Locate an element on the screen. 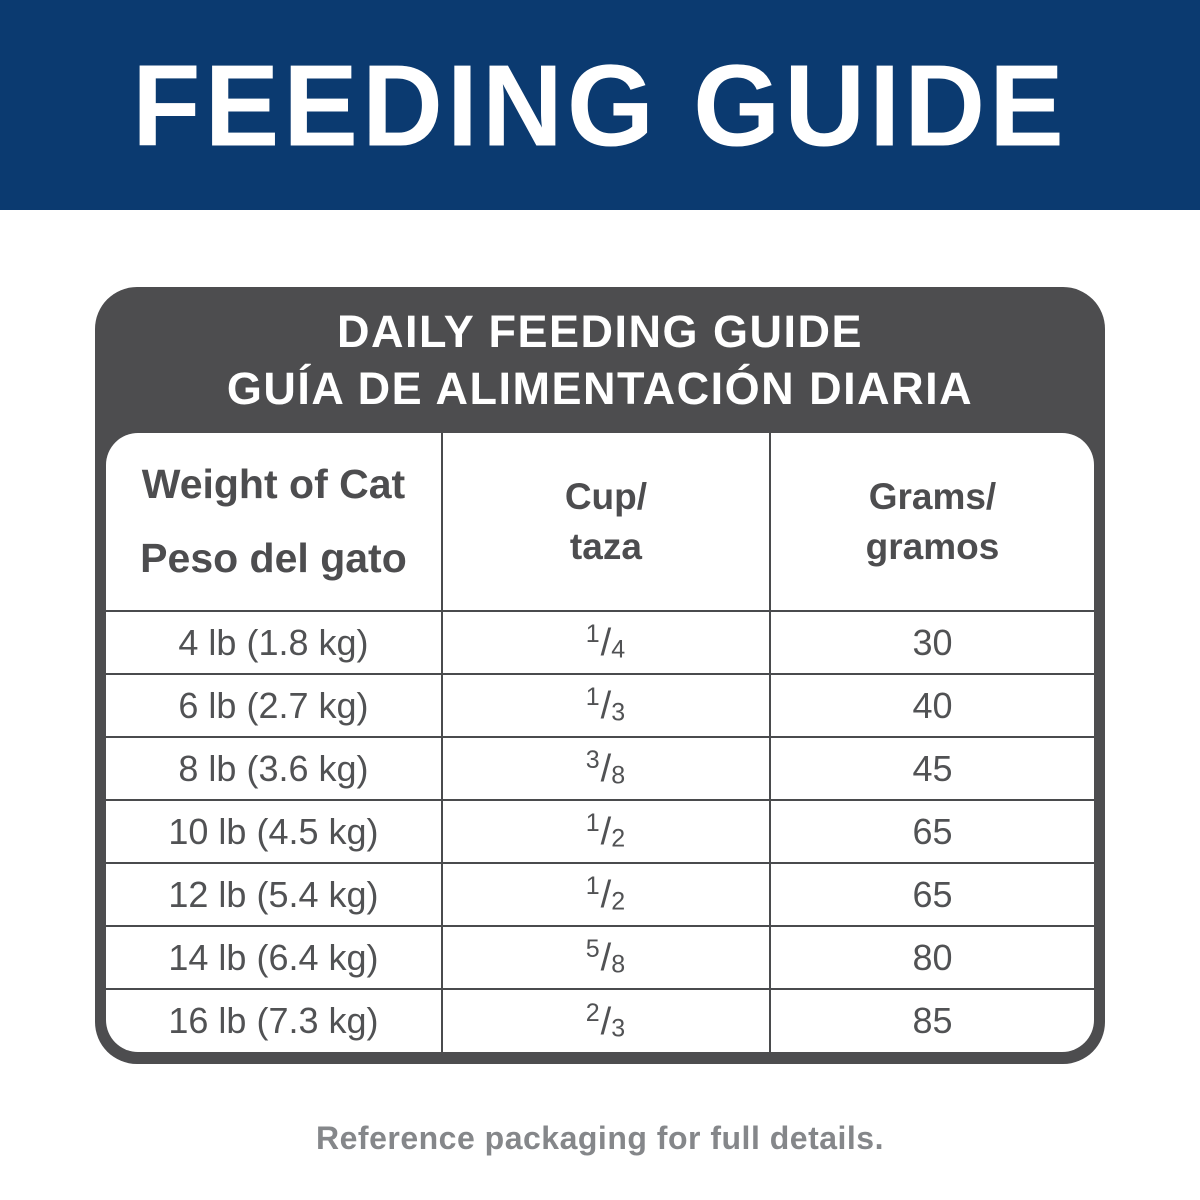 The width and height of the screenshot is (1200, 1200). cell-cup: 1/3 is located at coordinates (605, 705).